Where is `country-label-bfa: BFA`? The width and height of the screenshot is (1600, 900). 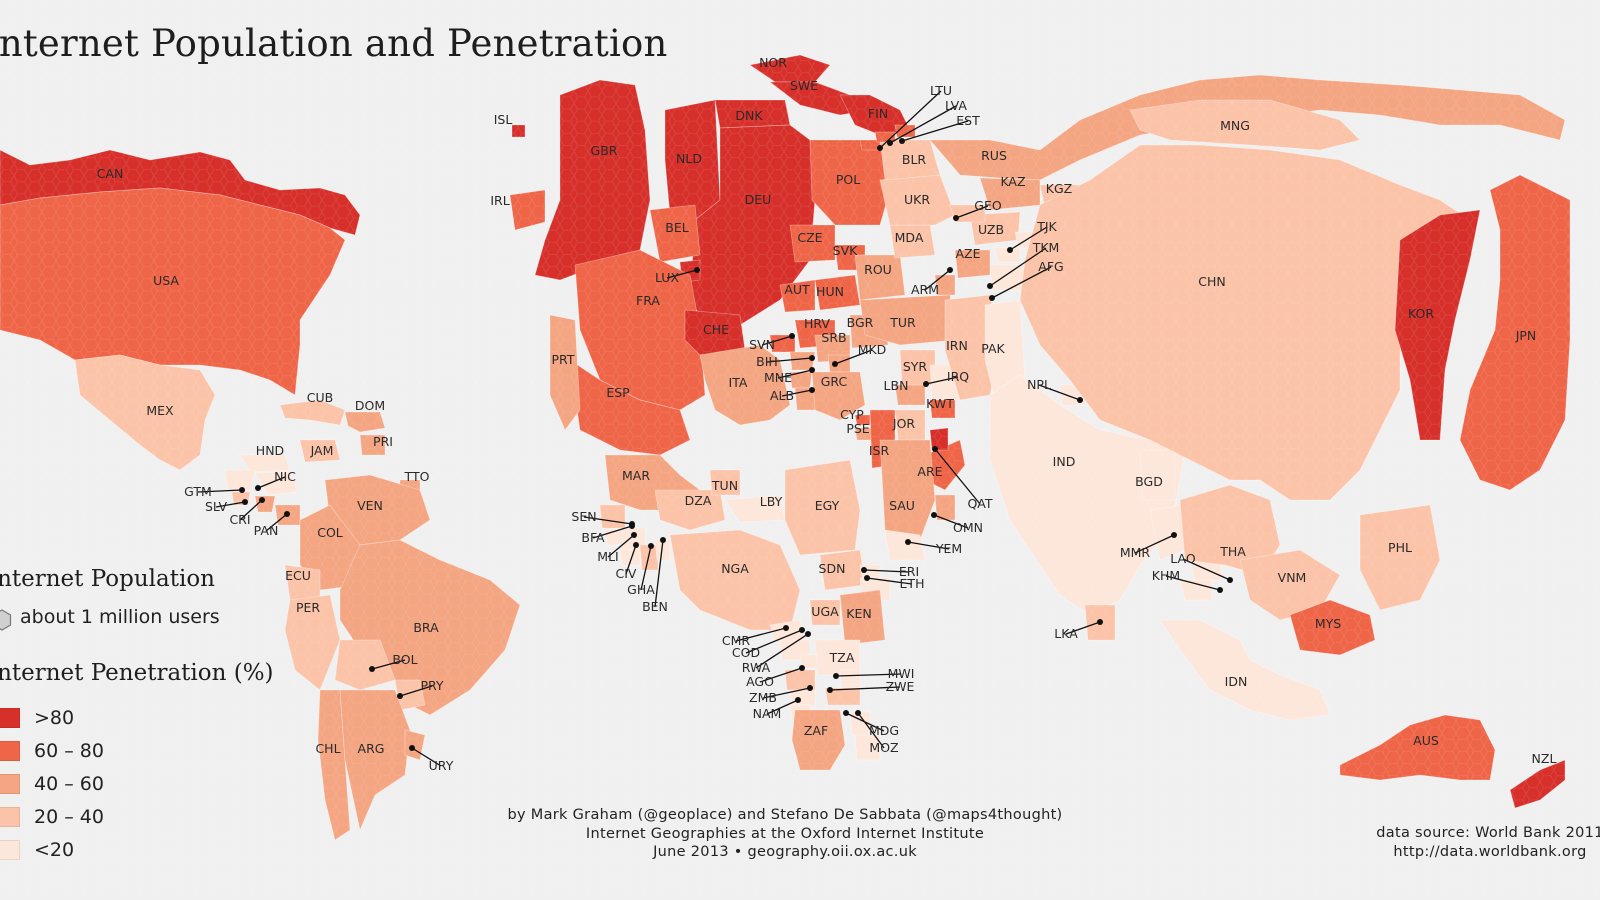
country-label-bfa: BFA is located at coordinates (593, 537).